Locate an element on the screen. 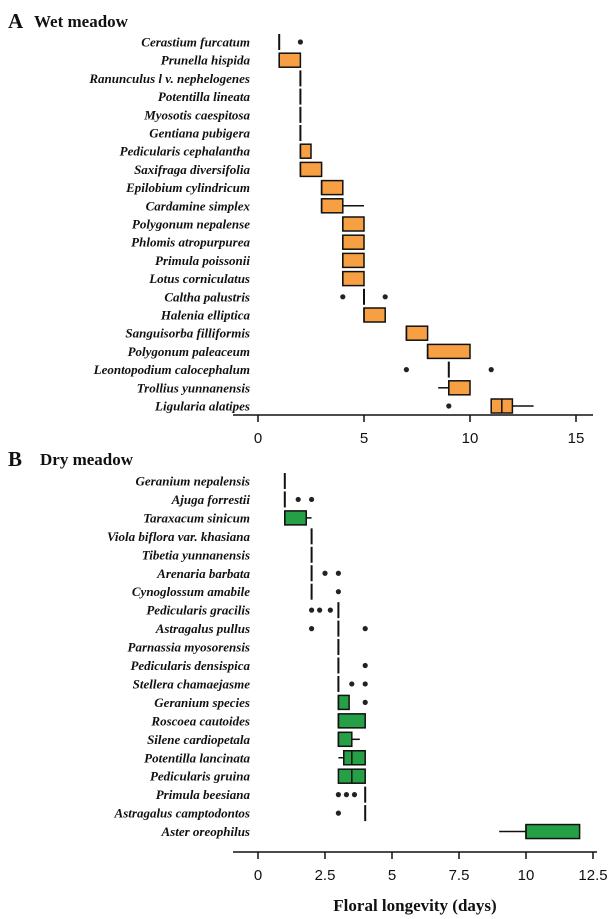  species-row: Parnassia myosorensis is located at coordinates (234, 647).